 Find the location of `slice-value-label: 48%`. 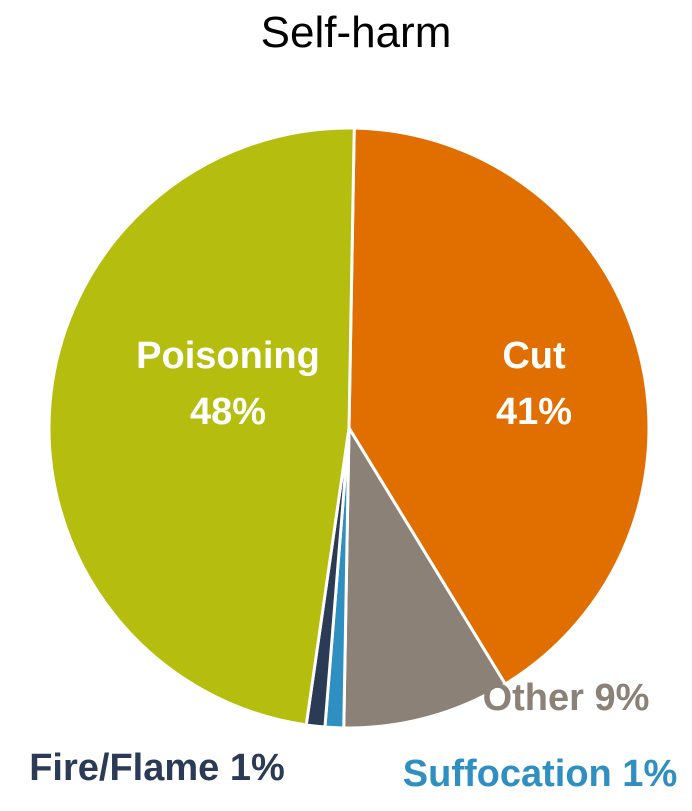

slice-value-label: 48% is located at coordinates (228, 412).